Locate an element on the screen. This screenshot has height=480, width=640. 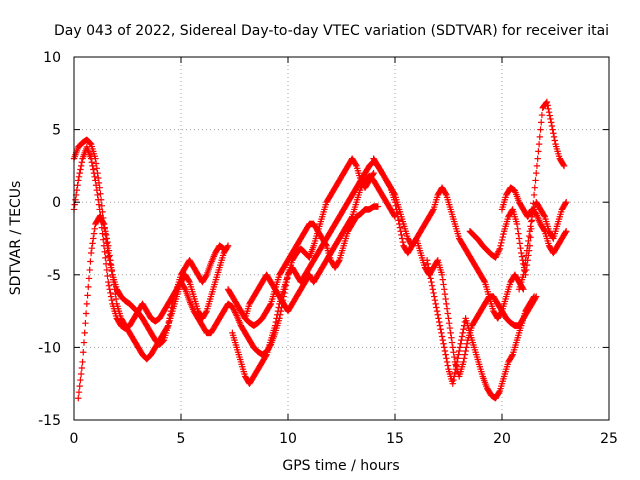
x-tick-label: 10 is located at coordinates (288, 439).